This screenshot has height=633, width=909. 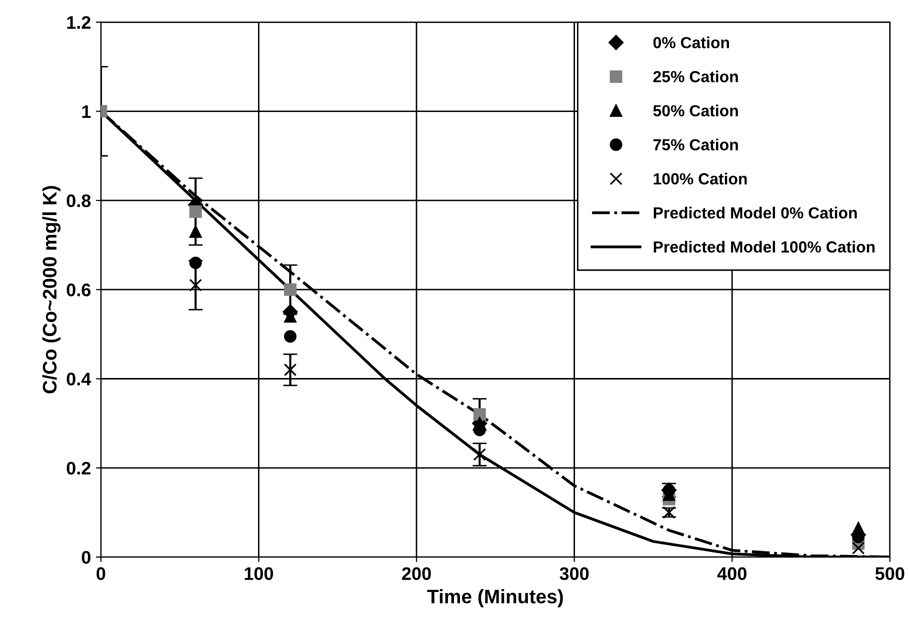 What do you see at coordinates (889, 573) in the screenshot?
I see `x-tick-label: 500` at bounding box center [889, 573].